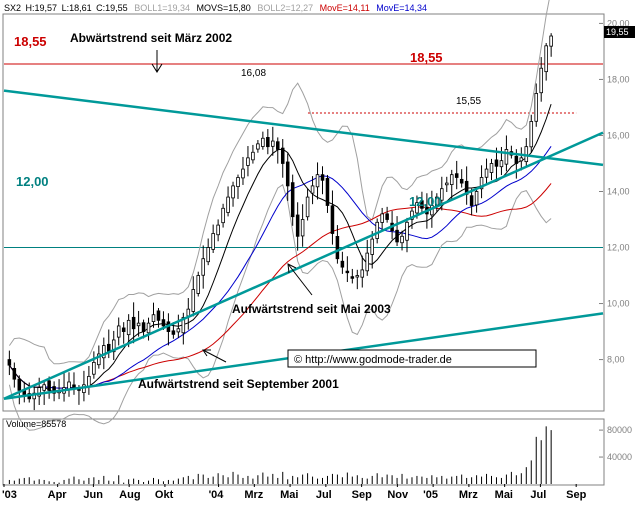 The image size is (637, 505). What do you see at coordinates (214, 356) in the screenshot?
I see `uptrend-2001-arrow` at bounding box center [214, 356].